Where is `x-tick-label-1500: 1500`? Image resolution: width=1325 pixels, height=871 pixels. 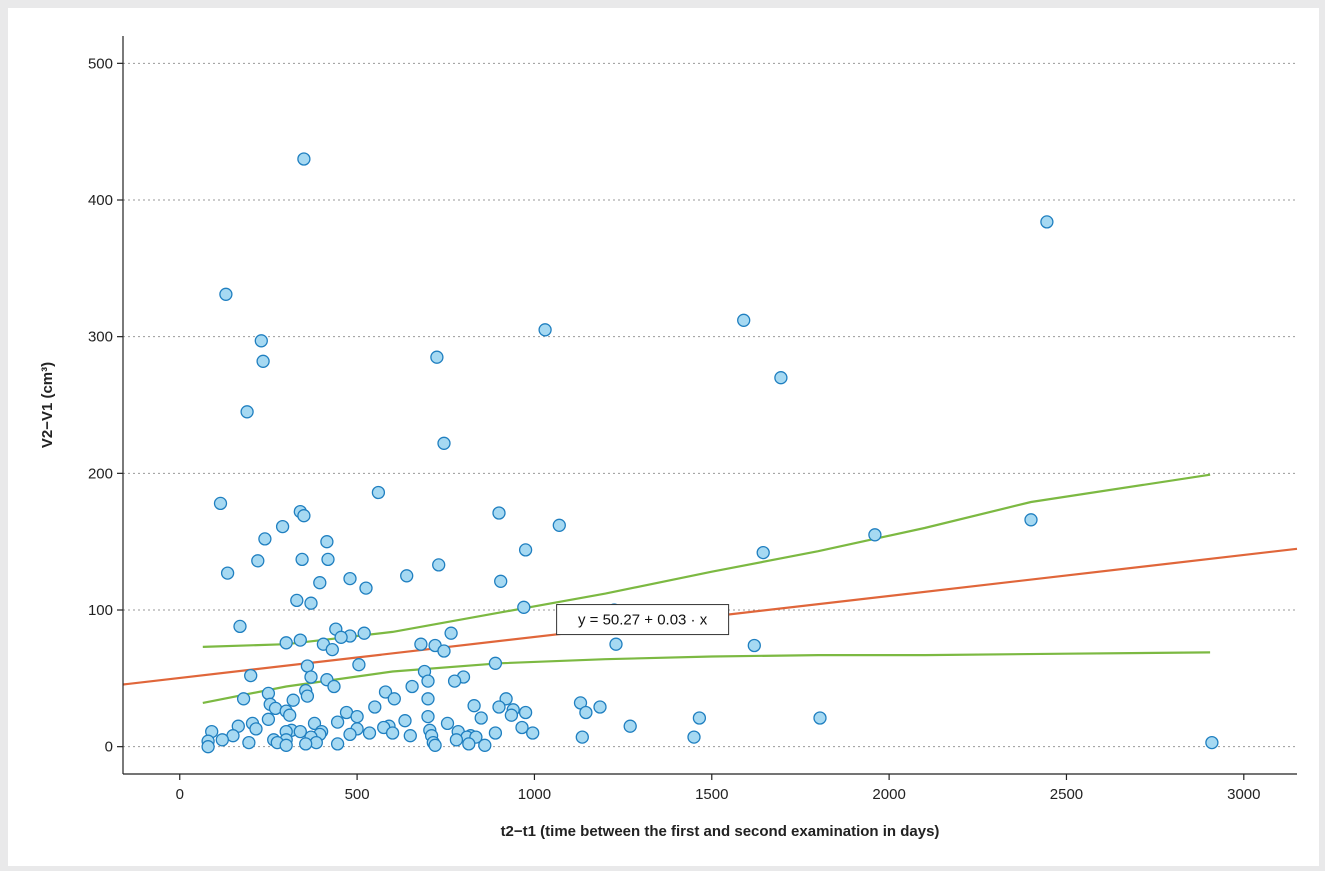
x-tick-label-1500: 1500 is located at coordinates (711, 794).